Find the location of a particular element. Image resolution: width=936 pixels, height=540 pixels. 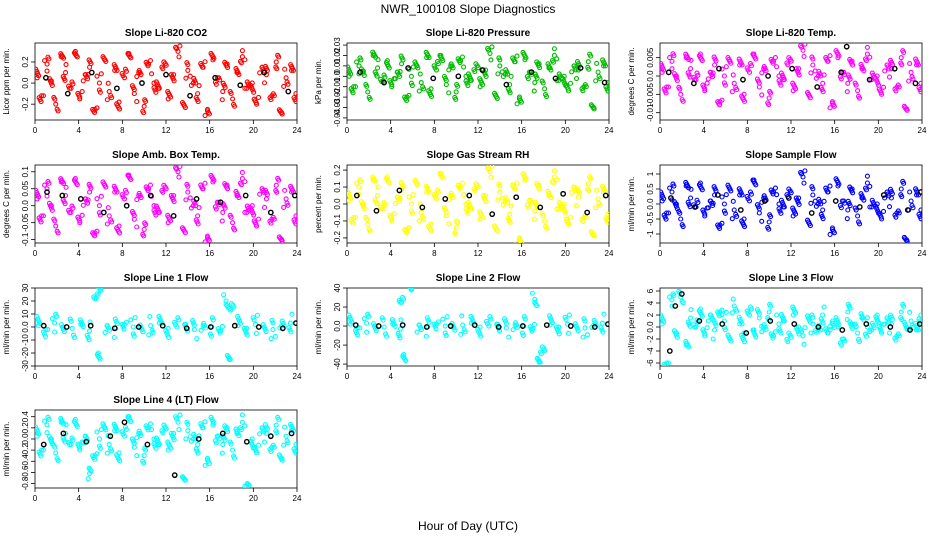

points-group is located at coordinates (478, 326).